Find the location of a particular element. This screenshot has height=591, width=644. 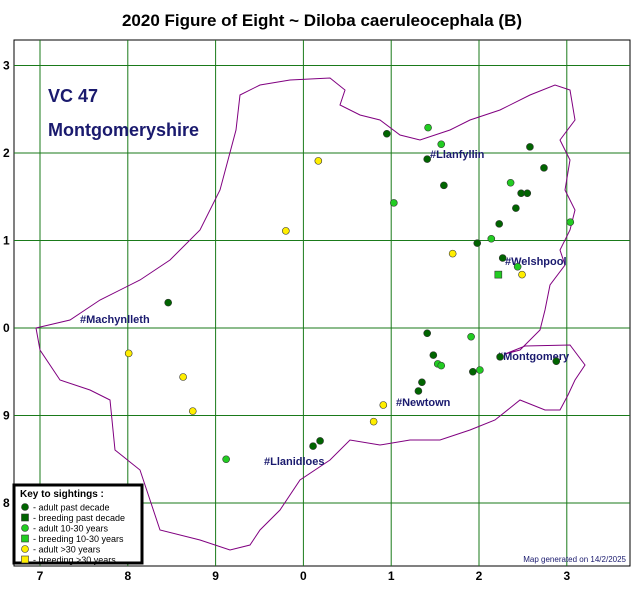

place-label: #Llanfyllin is located at coordinates (457, 155).